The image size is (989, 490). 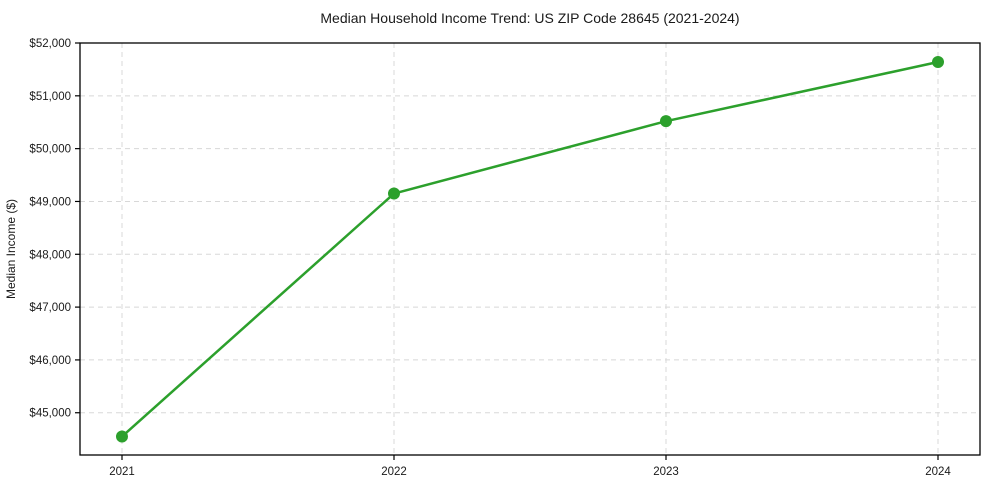 What do you see at coordinates (50, 255) in the screenshot?
I see `y-tick-label: $48,000` at bounding box center [50, 255].